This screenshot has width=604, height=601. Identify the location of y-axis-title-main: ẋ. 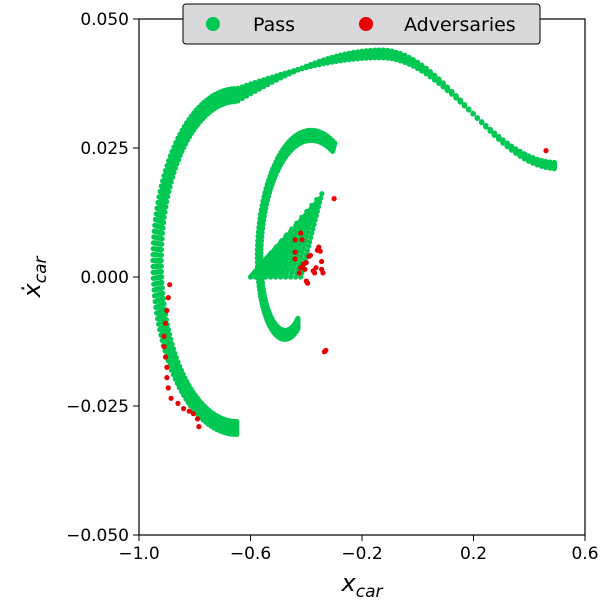
(32, 290).